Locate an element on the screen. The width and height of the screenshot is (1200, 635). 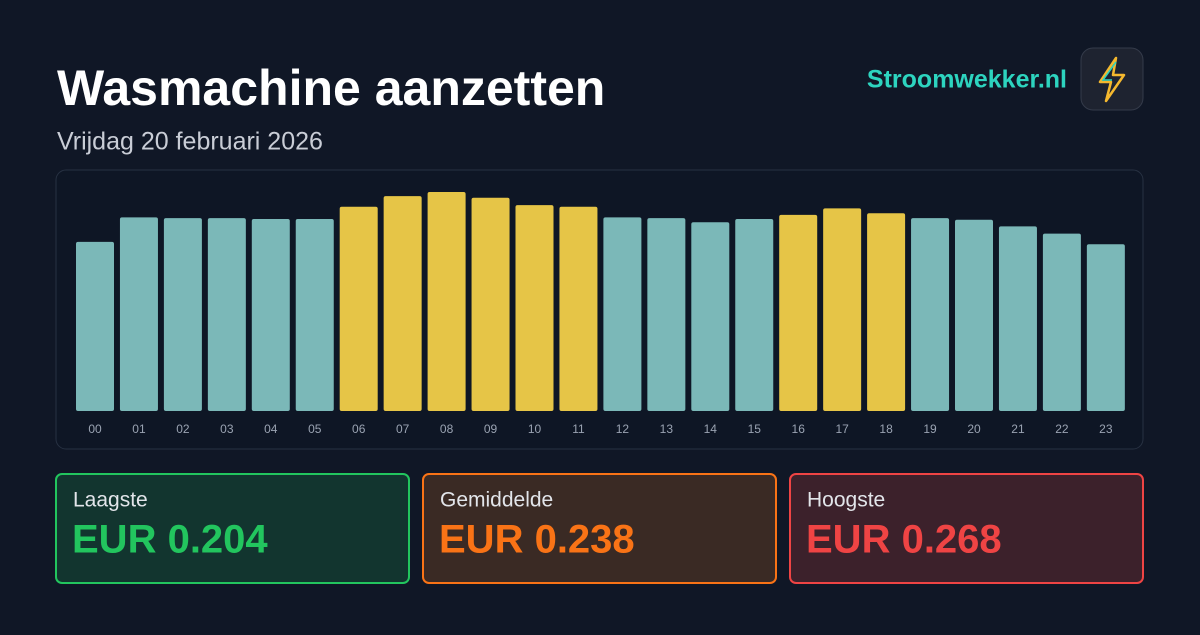
x-tick-label: 15 is located at coordinates (755, 429).